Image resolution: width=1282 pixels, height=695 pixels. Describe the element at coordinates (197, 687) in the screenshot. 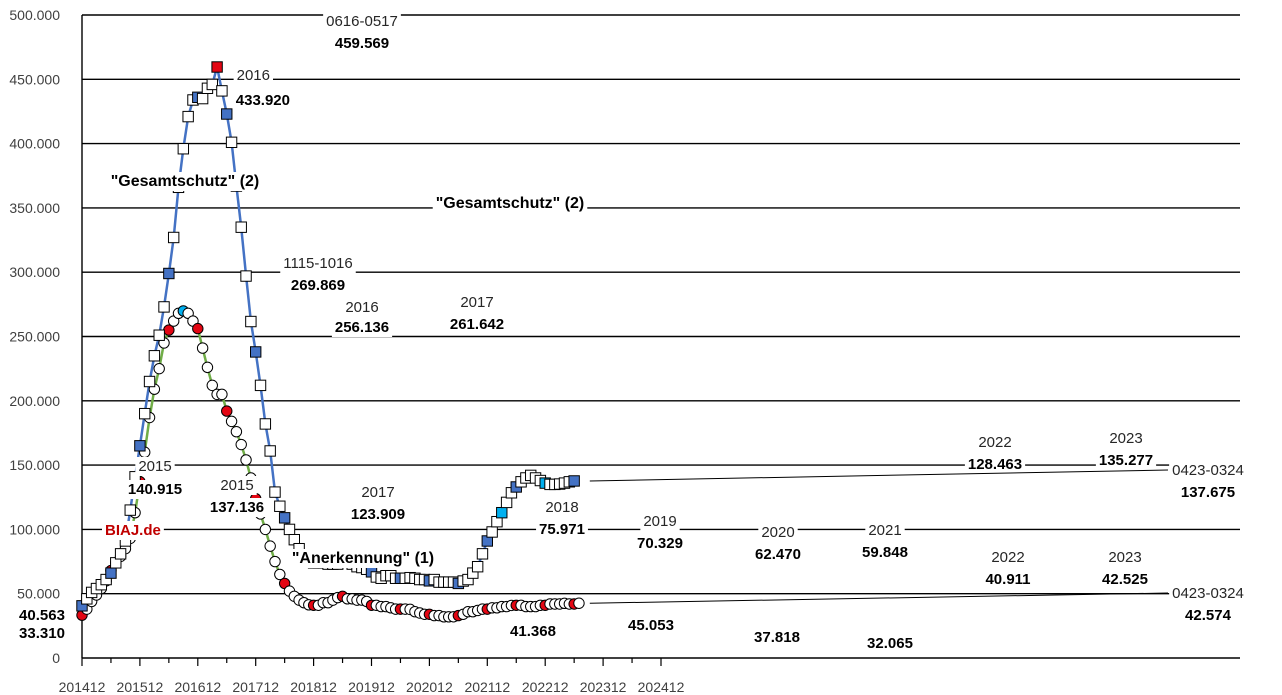

I see `x-tick-label: 201612` at that location.